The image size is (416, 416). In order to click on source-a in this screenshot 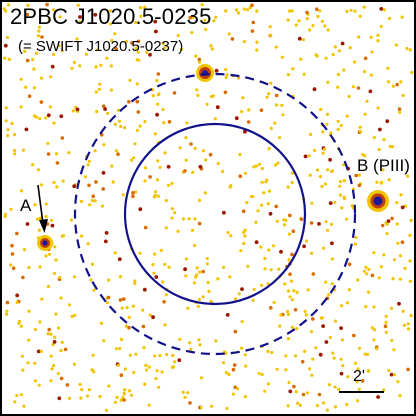, I will do `click(45, 243)`.